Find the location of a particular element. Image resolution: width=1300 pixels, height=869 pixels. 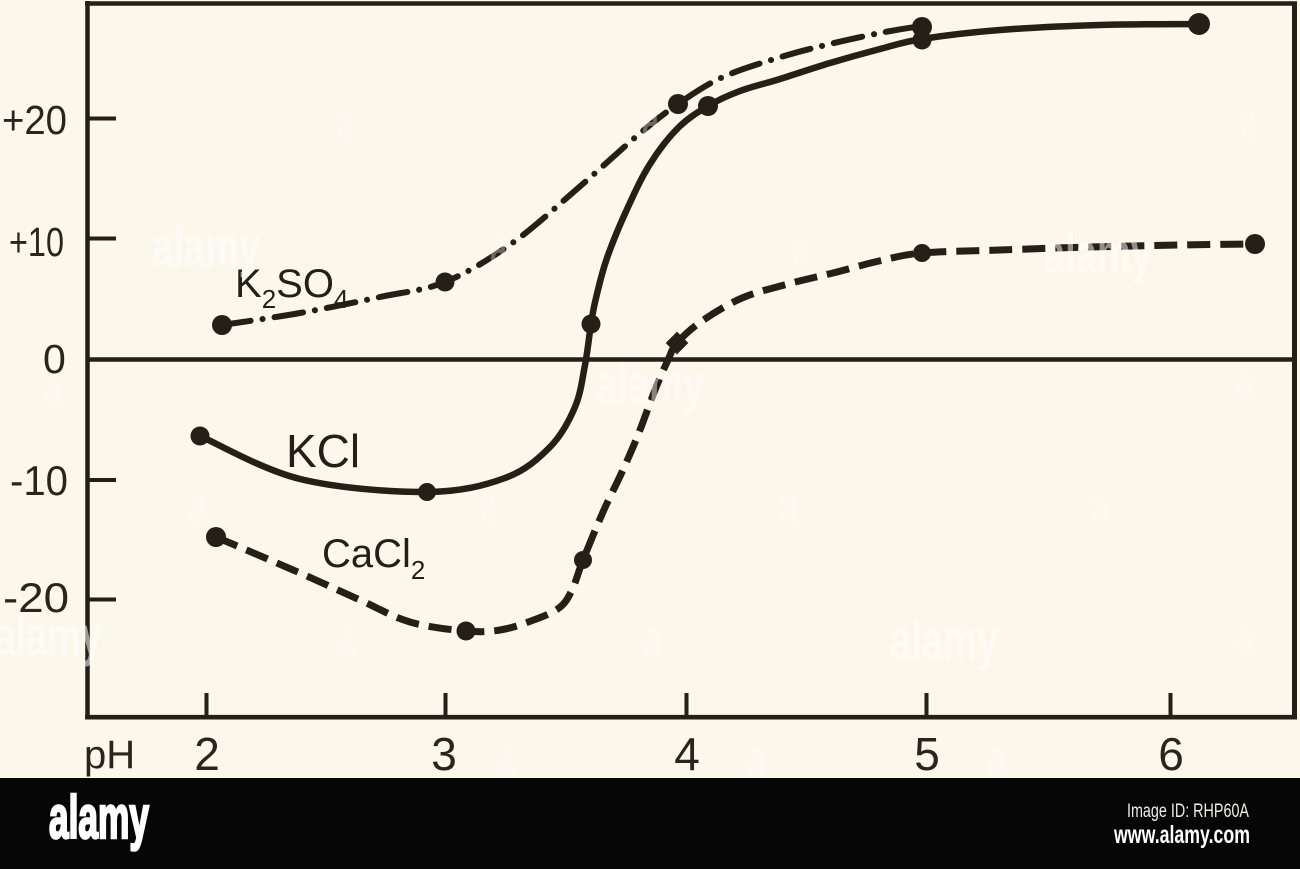

svg-text: 4 is located at coordinates (687, 754).